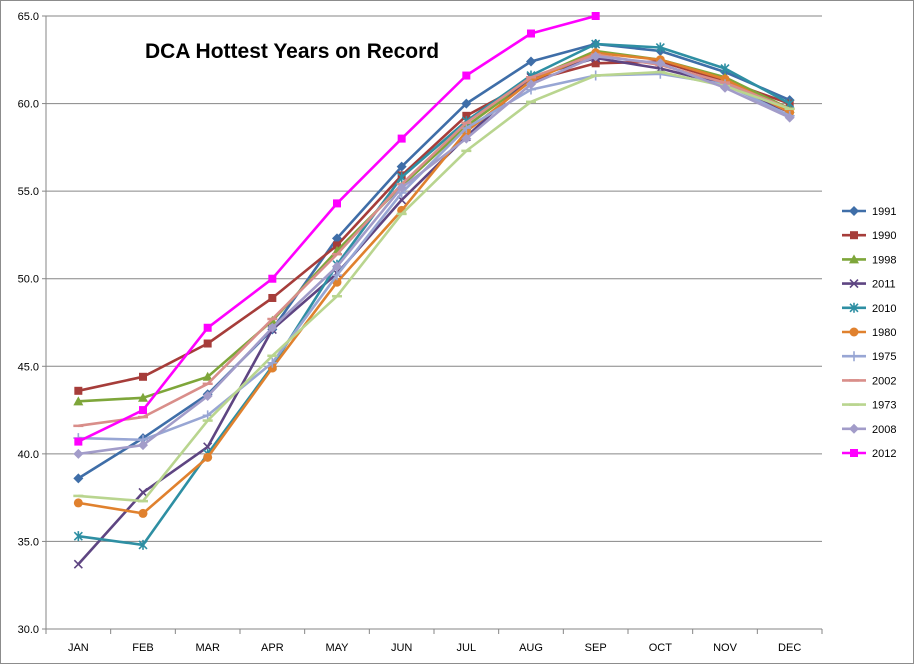 The image size is (914, 664). What do you see at coordinates (401, 648) in the screenshot?
I see `x-tick-label: JUN` at bounding box center [401, 648].